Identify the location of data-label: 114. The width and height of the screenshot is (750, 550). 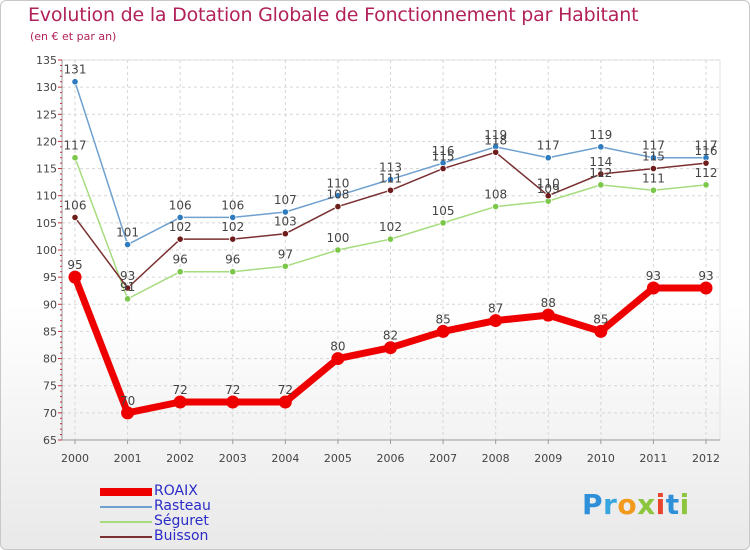
(600, 162).